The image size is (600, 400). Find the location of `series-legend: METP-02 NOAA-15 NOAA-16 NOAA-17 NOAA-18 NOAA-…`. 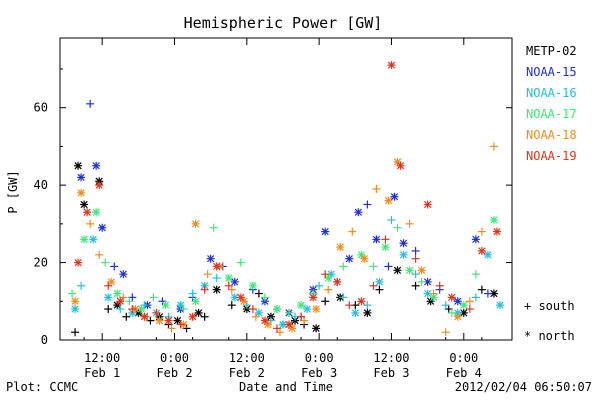

series-legend: METP-02 NOAA-15 NOAA-16 NOAA-17 NOAA-18 NOAA-… is located at coordinates (551, 103).